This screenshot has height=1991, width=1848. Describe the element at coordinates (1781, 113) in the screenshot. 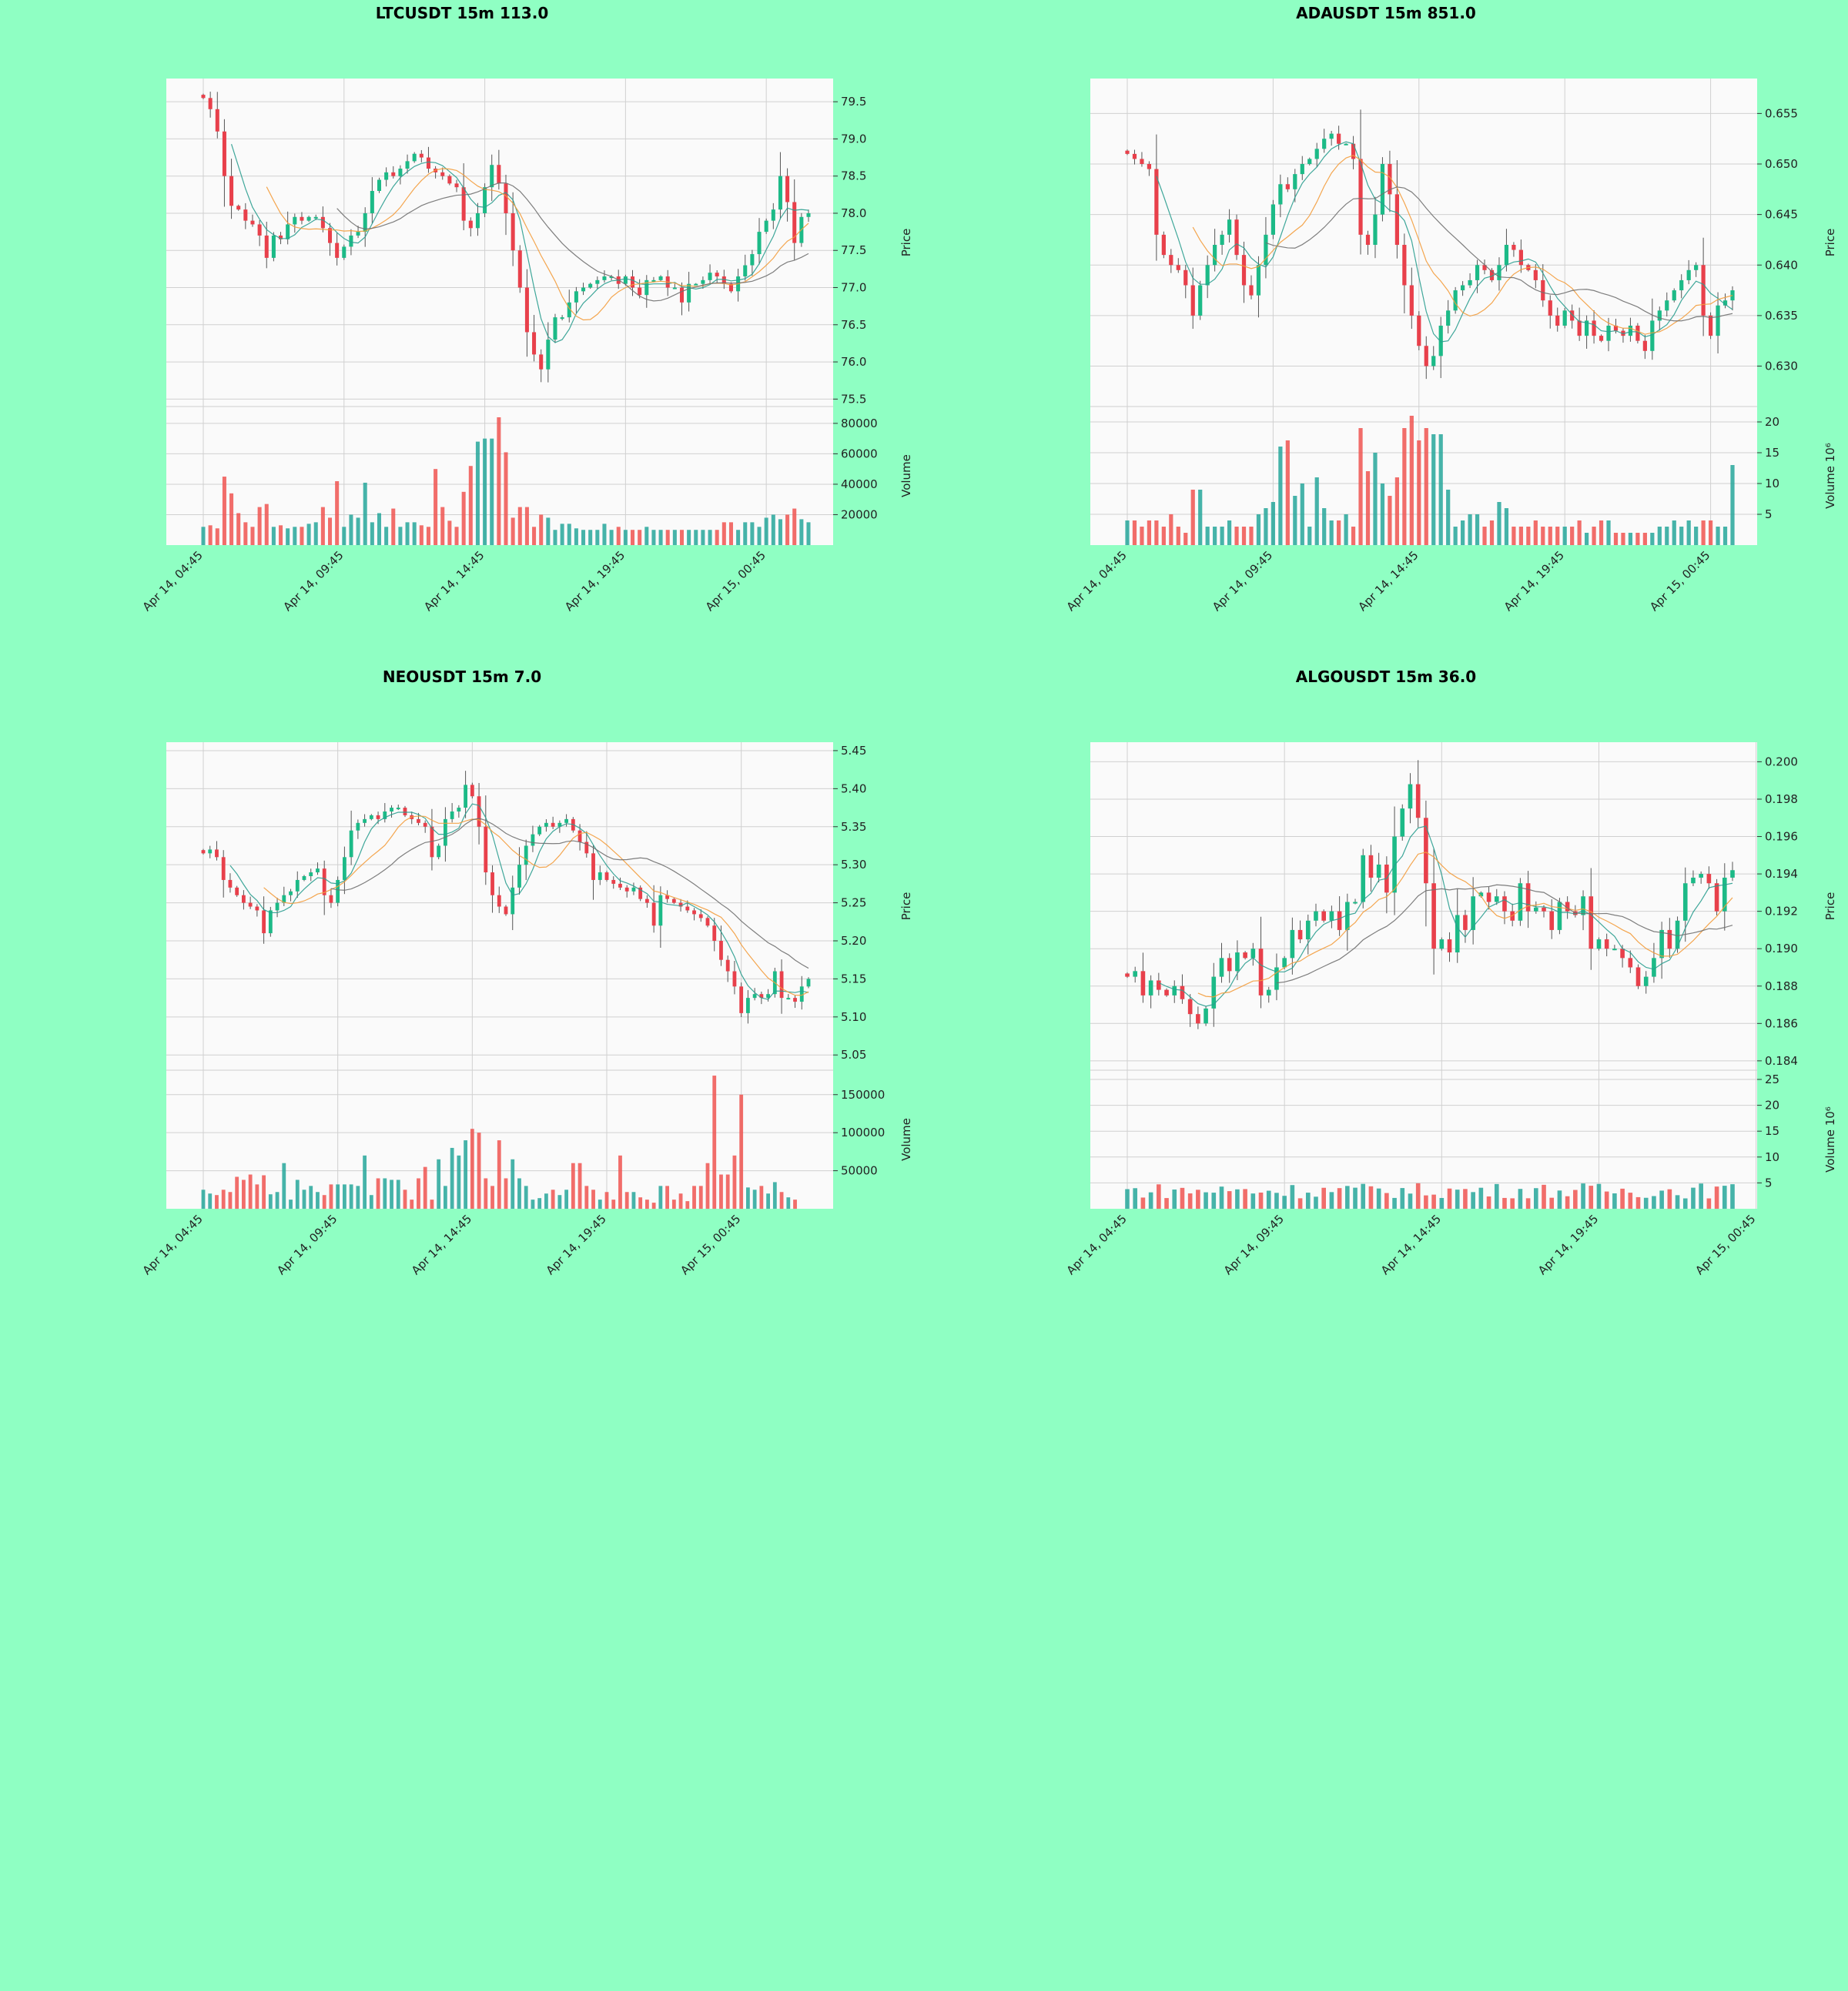

I see `price-tick-label: 0.655` at that location.